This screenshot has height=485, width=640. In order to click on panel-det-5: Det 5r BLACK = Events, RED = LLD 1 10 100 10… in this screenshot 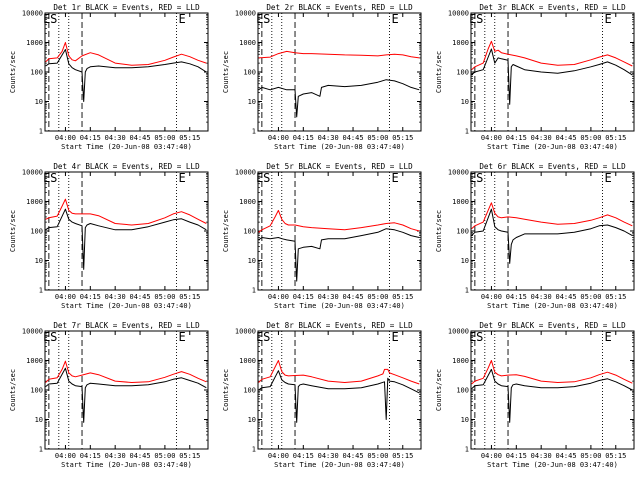, I will do `click(322, 236)`.